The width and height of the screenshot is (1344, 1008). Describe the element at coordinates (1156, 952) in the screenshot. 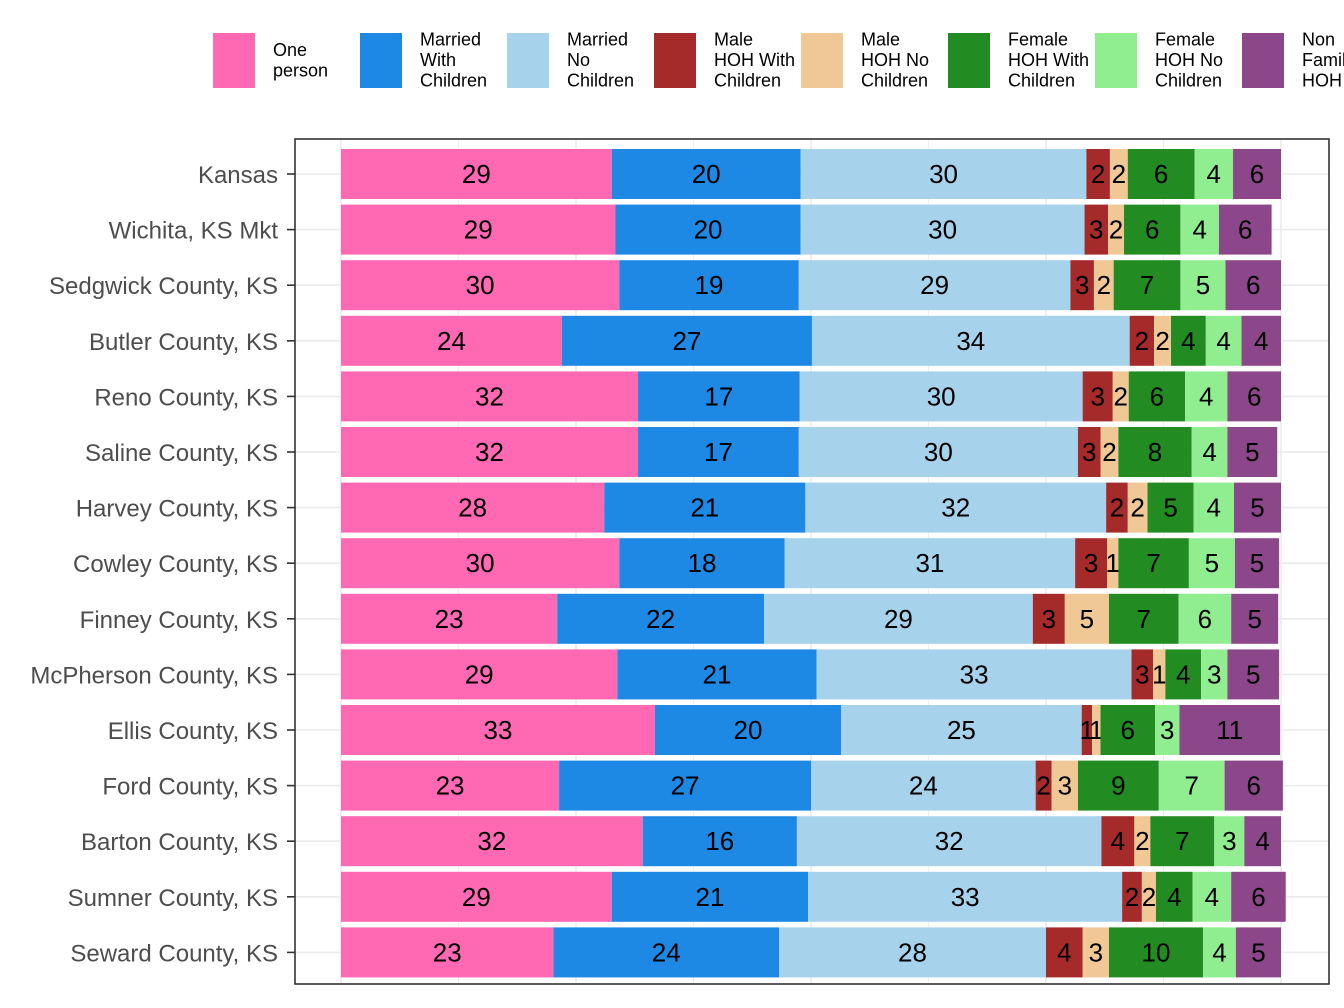

I see `data-label: 10` at that location.